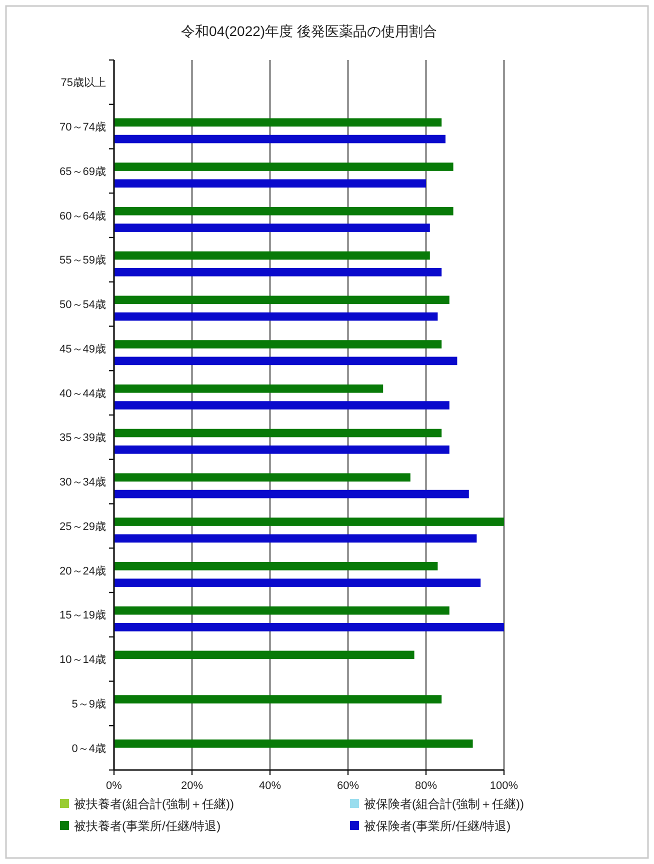 Image resolution: width=654 pixels, height=864 pixels. I want to click on y-tick-label: 25～29歳, so click(83, 526).